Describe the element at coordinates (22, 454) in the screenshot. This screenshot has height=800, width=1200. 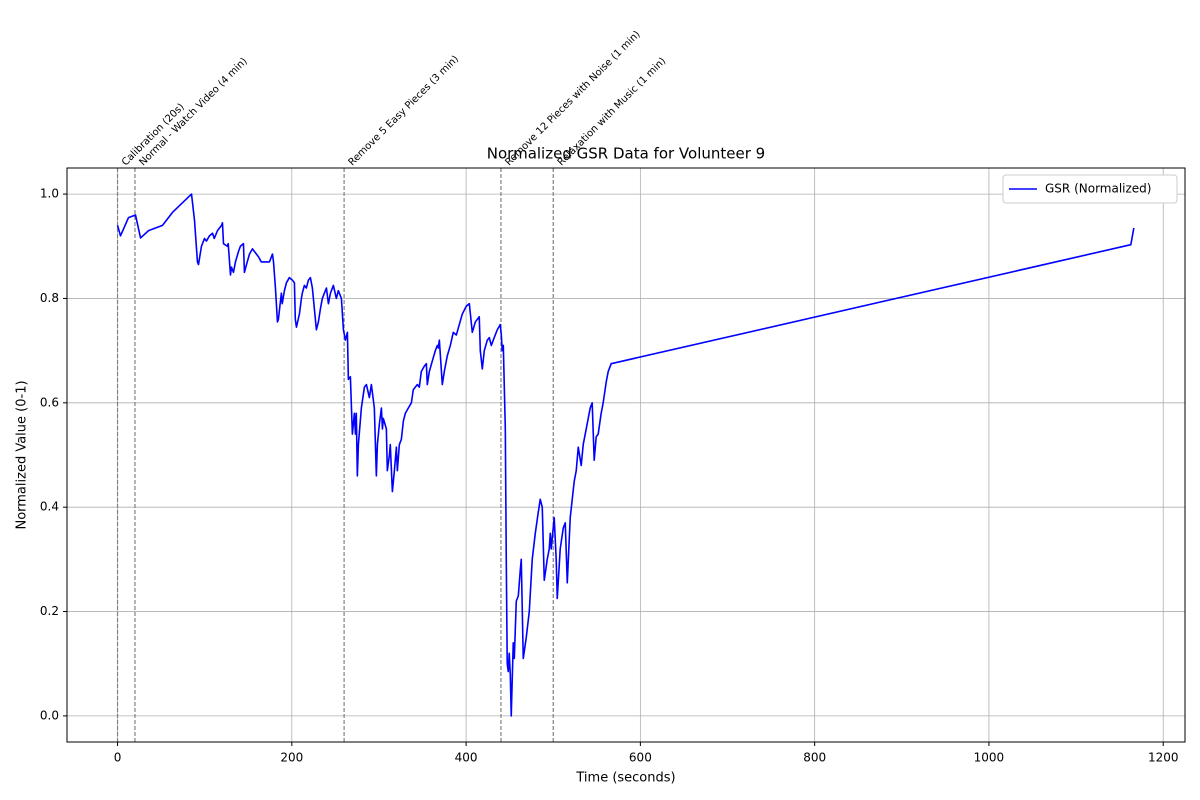
I see `y-axis-label: Normalized Value (0-1)` at that location.